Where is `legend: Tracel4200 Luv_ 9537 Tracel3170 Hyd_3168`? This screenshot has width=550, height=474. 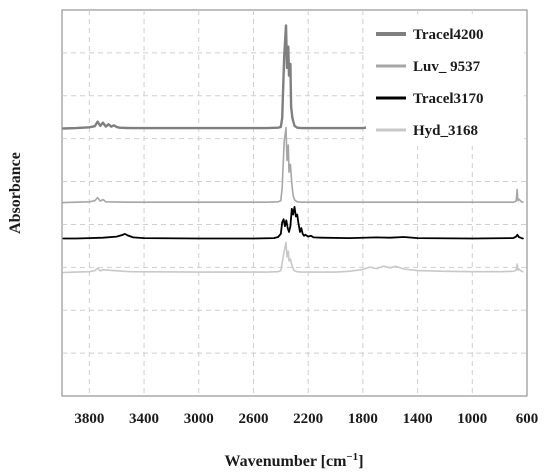
legend: Tracel4200 Luv_ 9537 Tracel3170 Hyd_3168 is located at coordinates (445, 80).